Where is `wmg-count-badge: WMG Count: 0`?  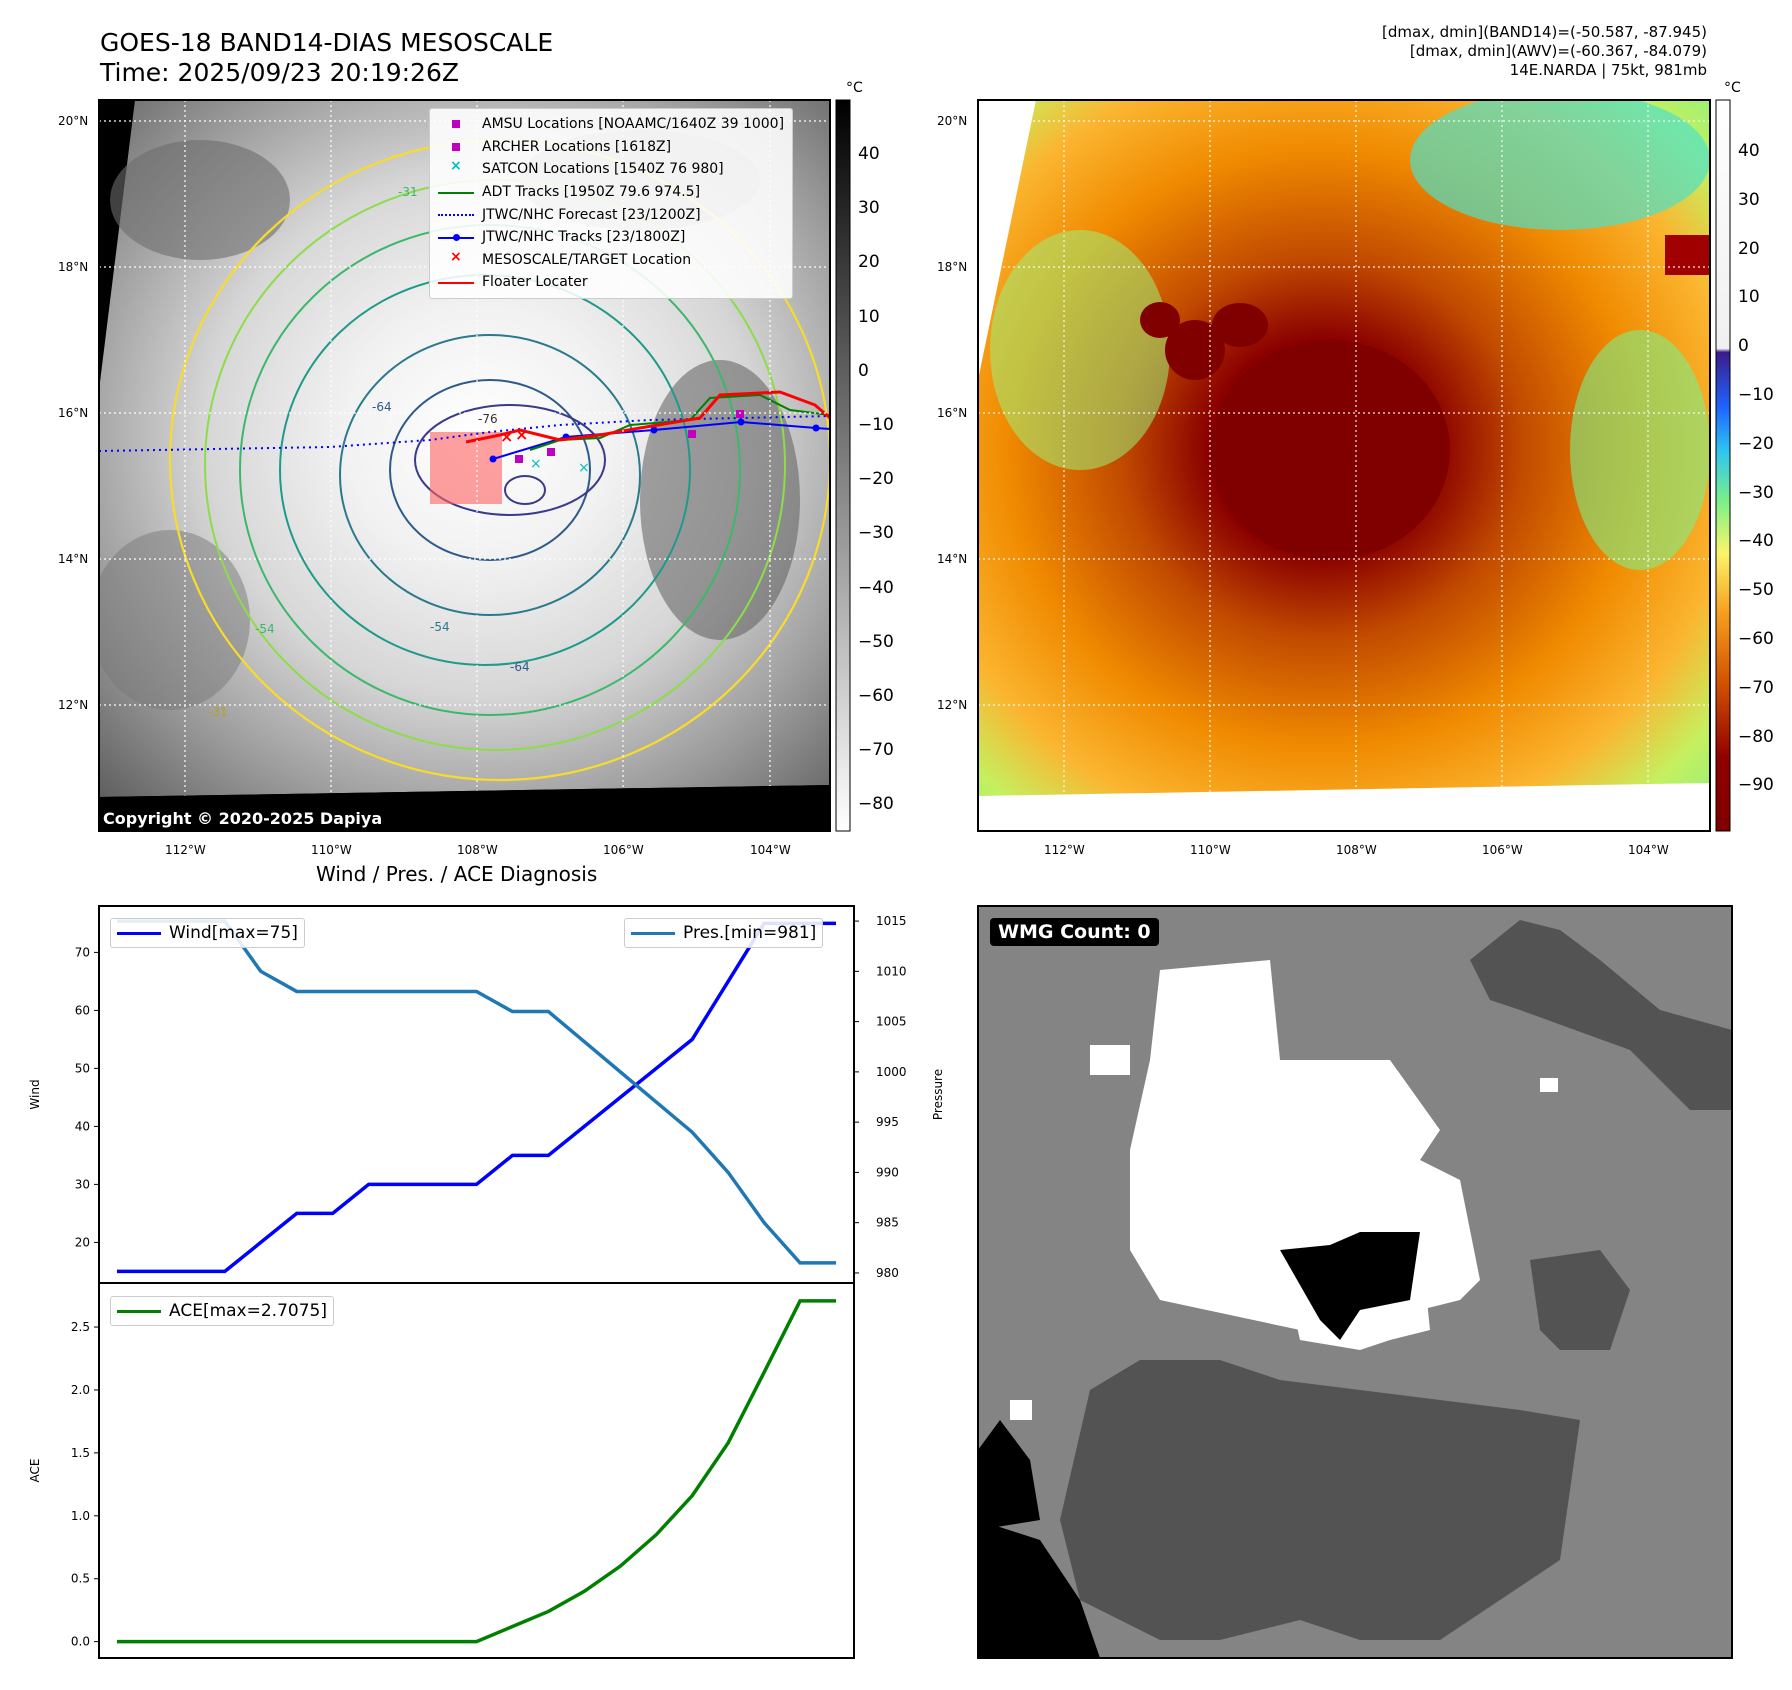 wmg-count-badge: WMG Count: 0 is located at coordinates (1074, 932).